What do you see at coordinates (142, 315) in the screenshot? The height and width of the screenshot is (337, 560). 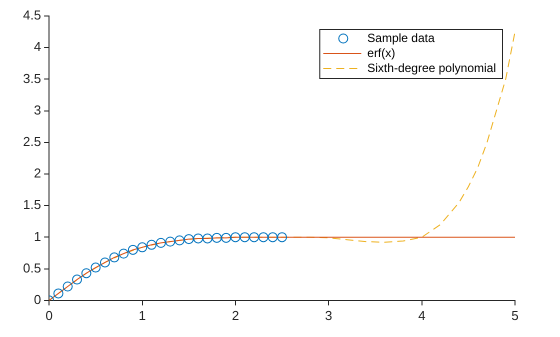 I see `x-tick-label: 1` at bounding box center [142, 315].